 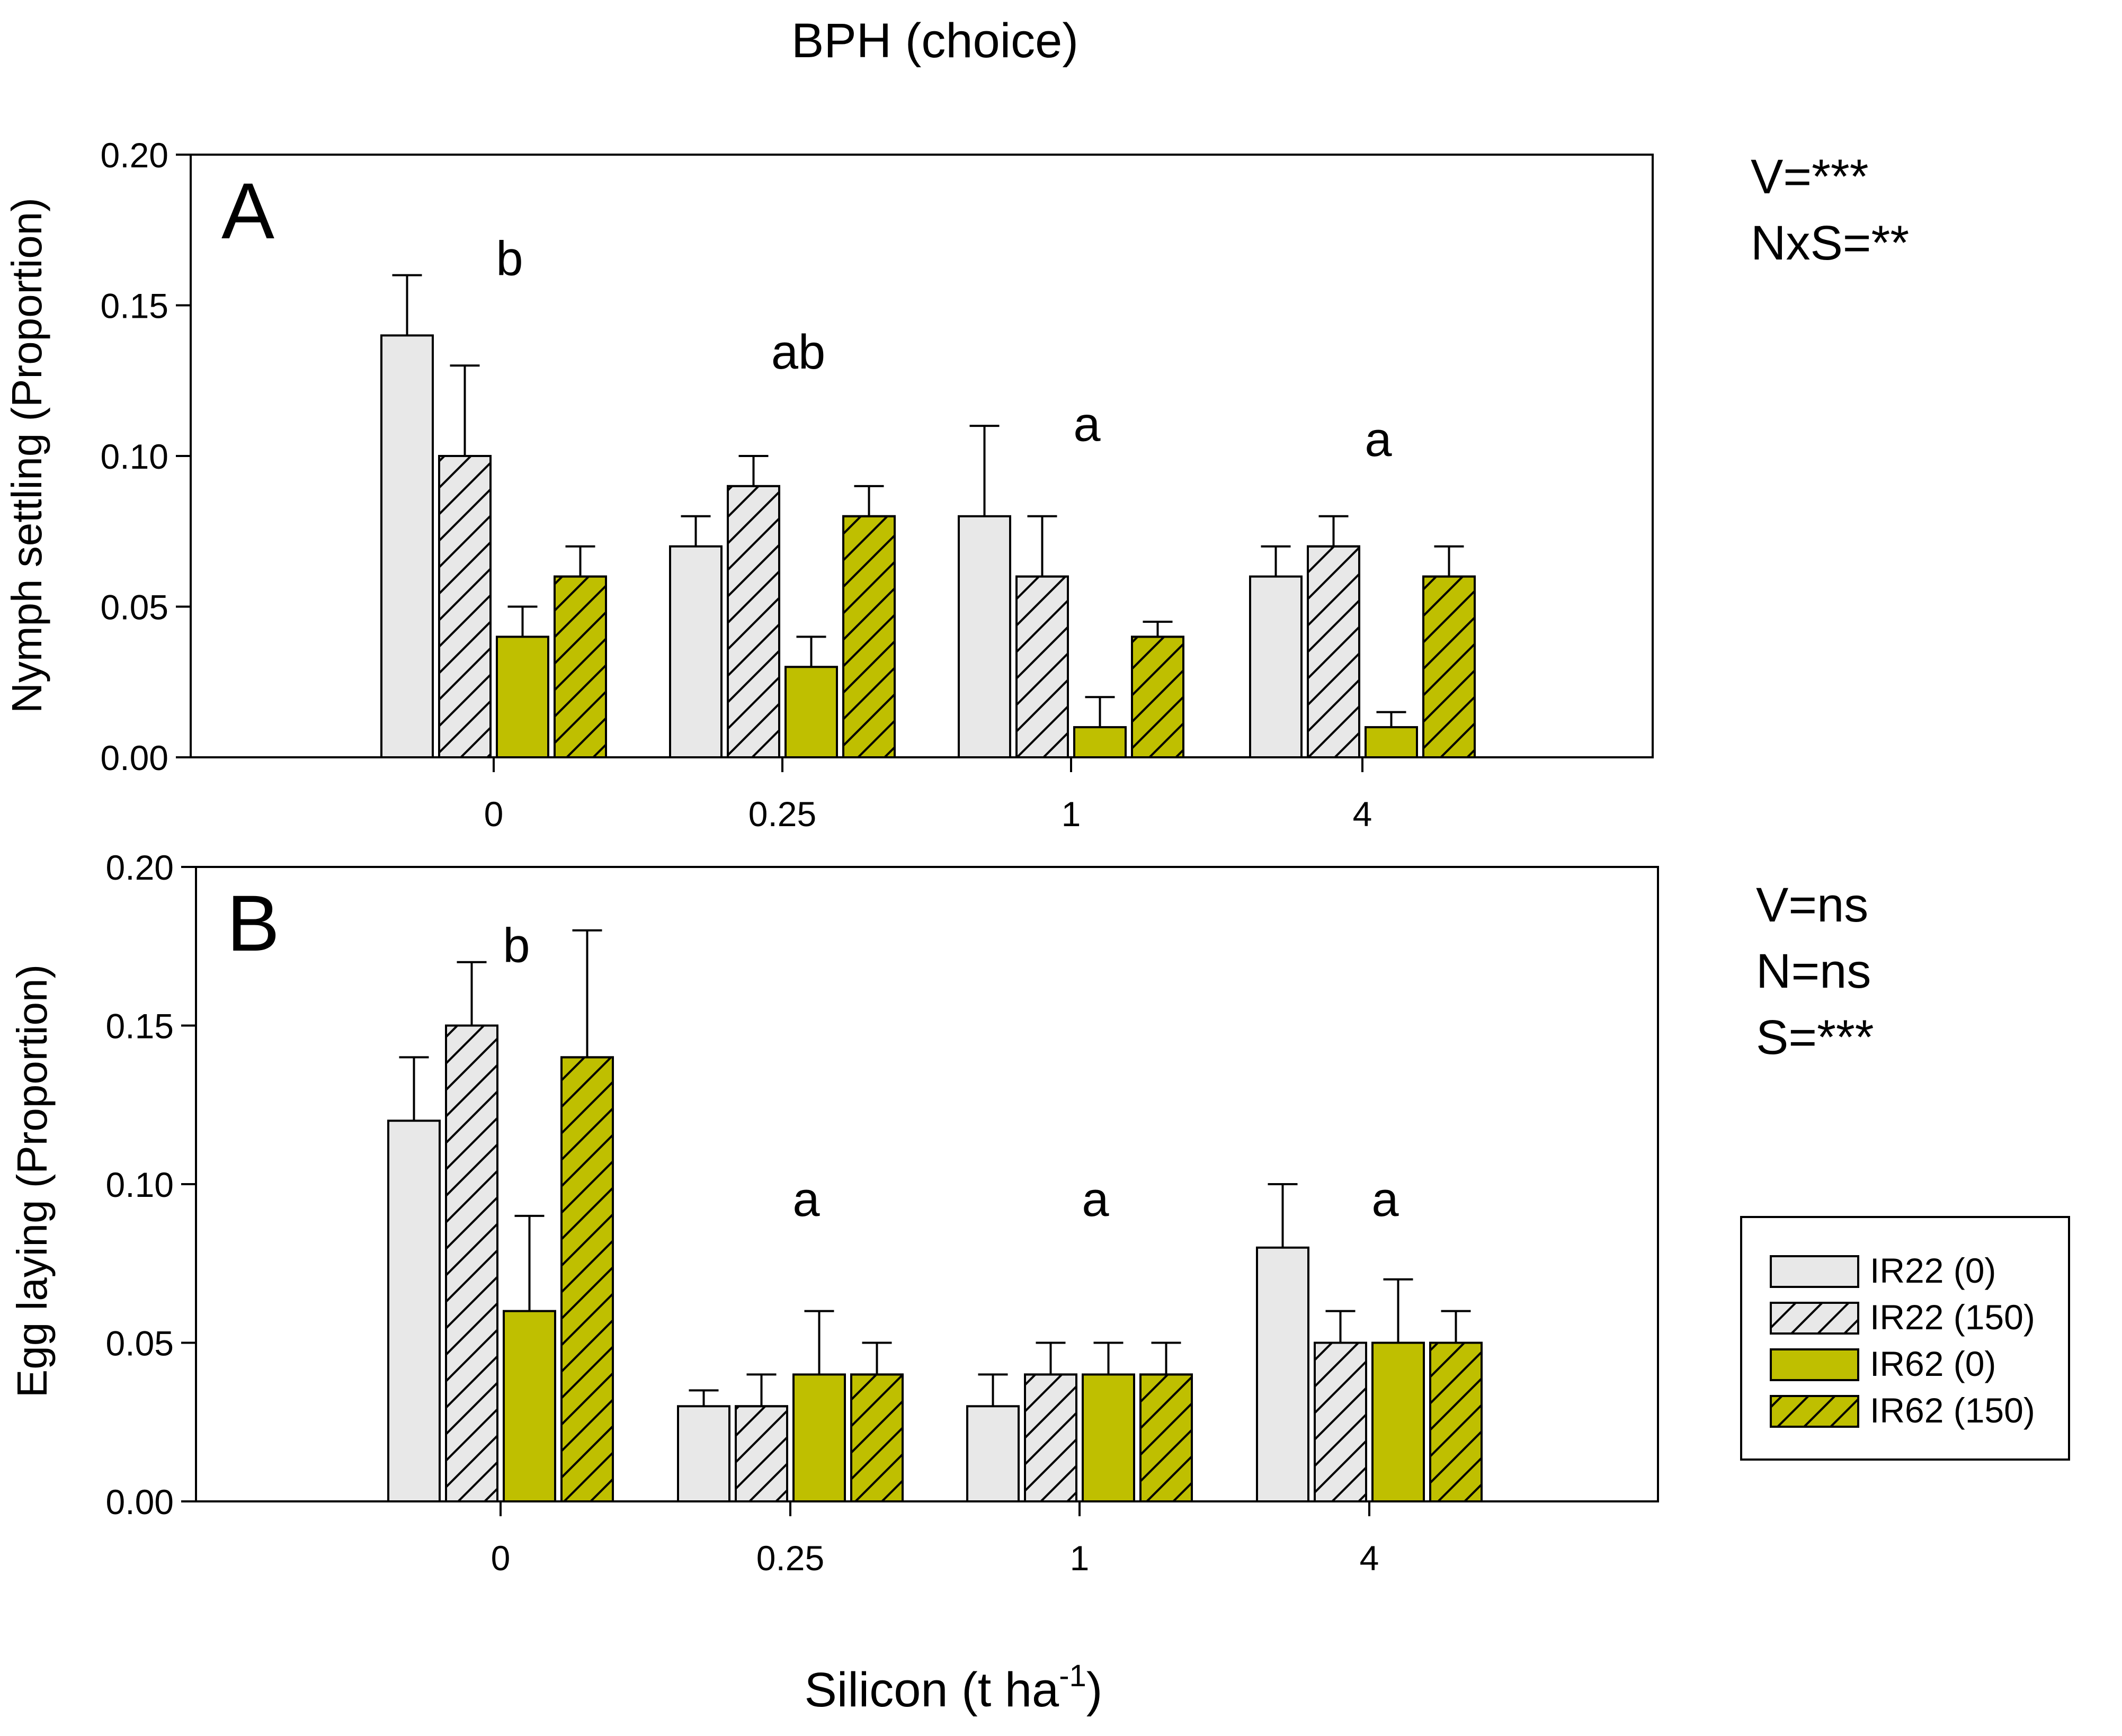 What do you see at coordinates (1830, 243) in the screenshot?
I see `stats-annotation: NxS=**` at bounding box center [1830, 243].